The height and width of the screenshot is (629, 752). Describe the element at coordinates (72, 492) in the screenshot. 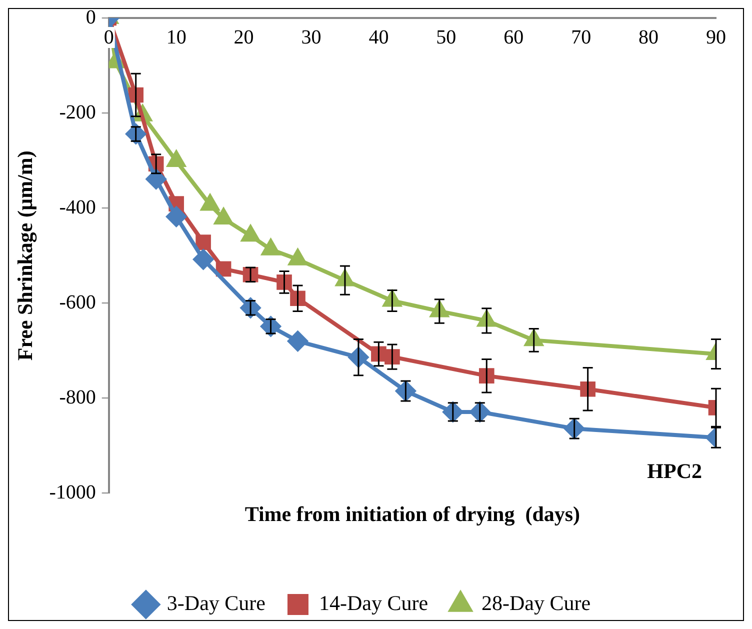

I see `y-tick-label: -1000` at that location.